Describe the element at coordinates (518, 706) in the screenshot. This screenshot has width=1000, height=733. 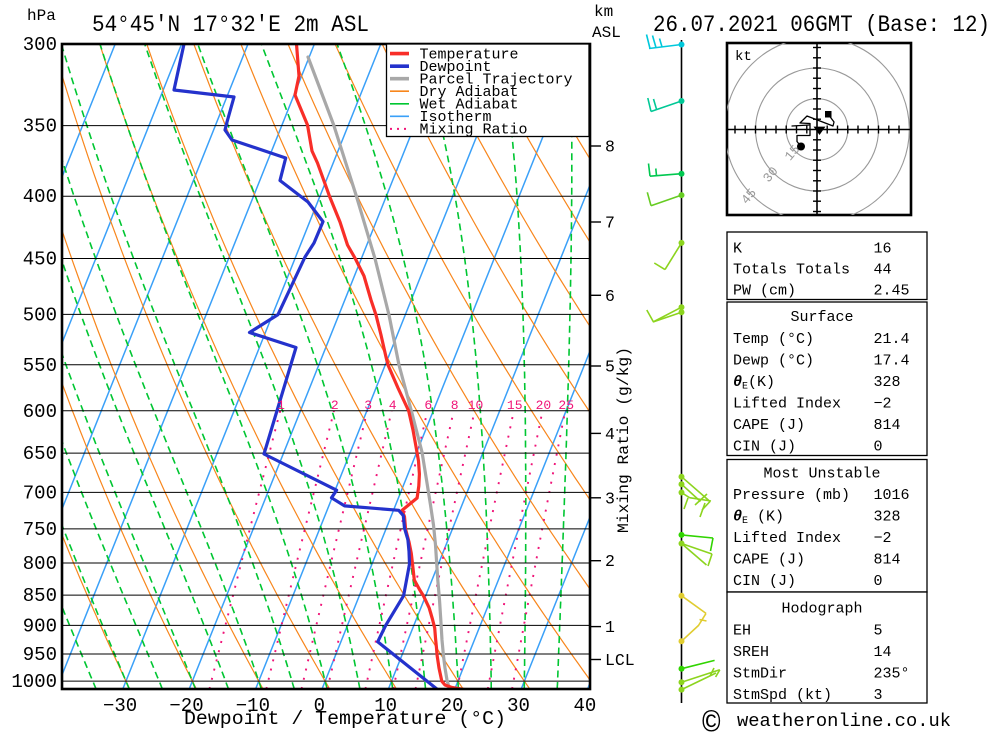
I see `svg-text: 30` at that location.